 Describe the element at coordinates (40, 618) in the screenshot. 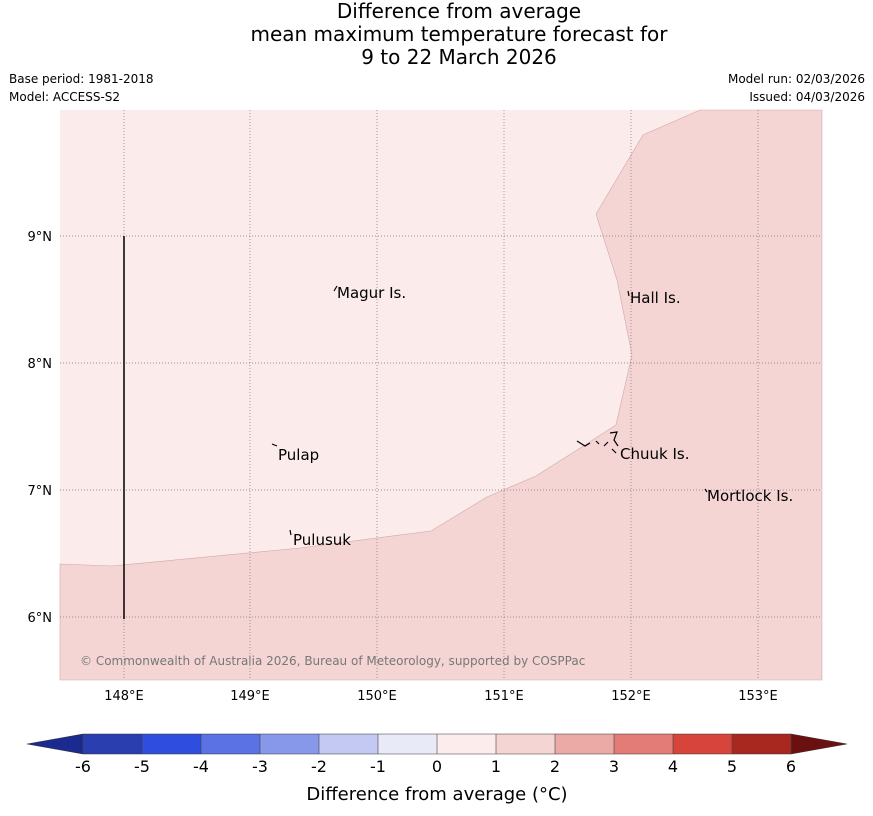

I see `y-tick-6n: 6°N` at that location.